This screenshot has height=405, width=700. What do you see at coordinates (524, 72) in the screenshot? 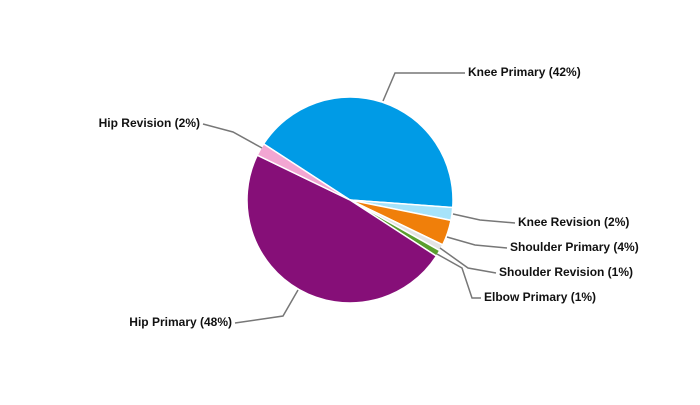
I see `data-label: Knee Primary (42%)` at bounding box center [524, 72].